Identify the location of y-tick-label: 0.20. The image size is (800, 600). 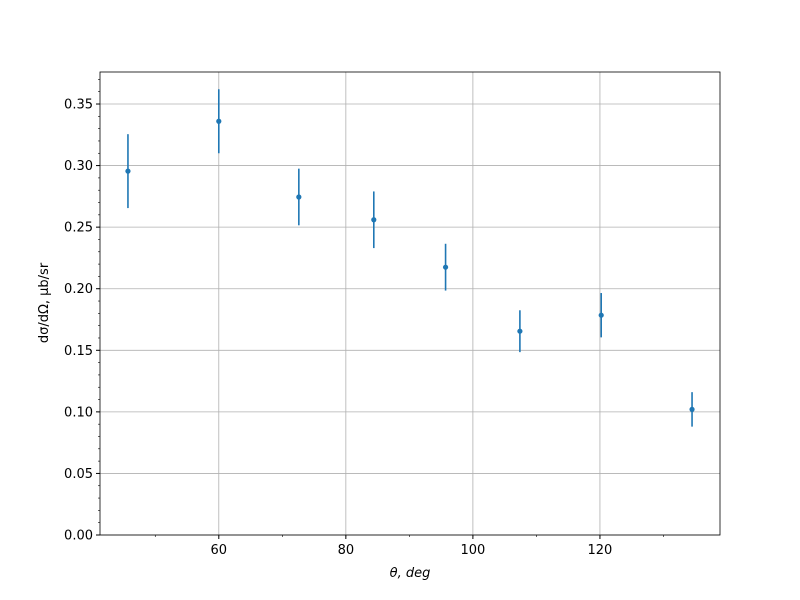
(78, 289).